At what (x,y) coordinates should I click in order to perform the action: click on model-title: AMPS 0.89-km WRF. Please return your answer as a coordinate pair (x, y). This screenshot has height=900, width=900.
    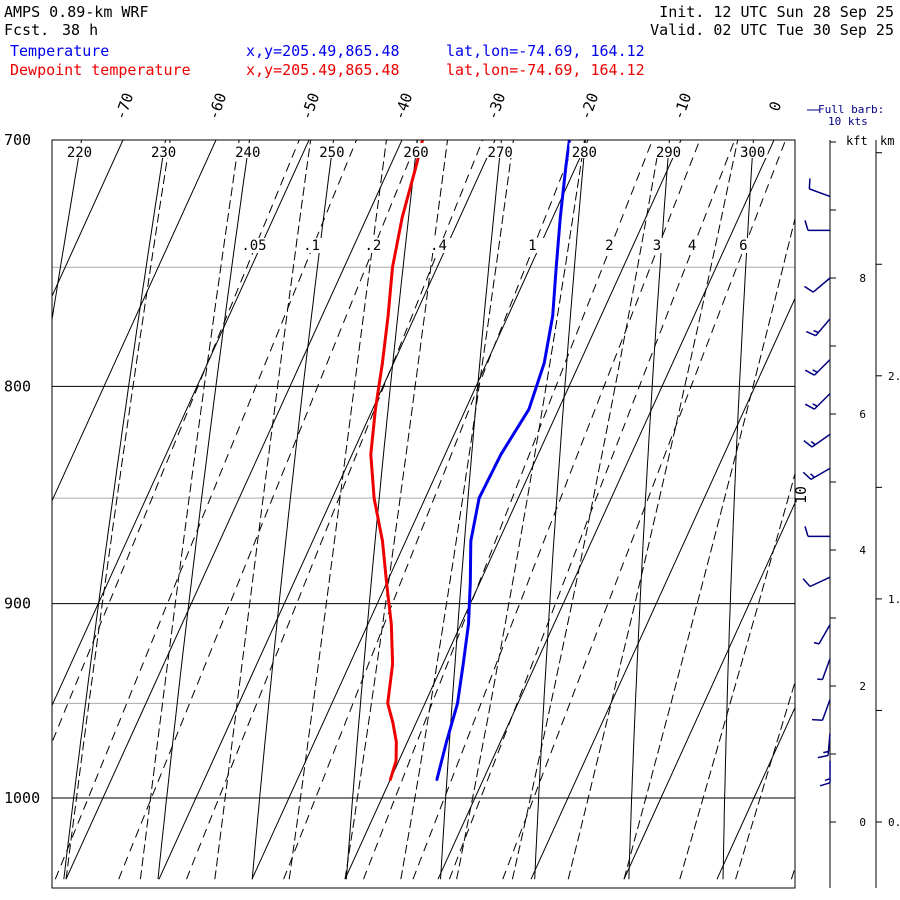
    Looking at the image, I should click on (76, 12).